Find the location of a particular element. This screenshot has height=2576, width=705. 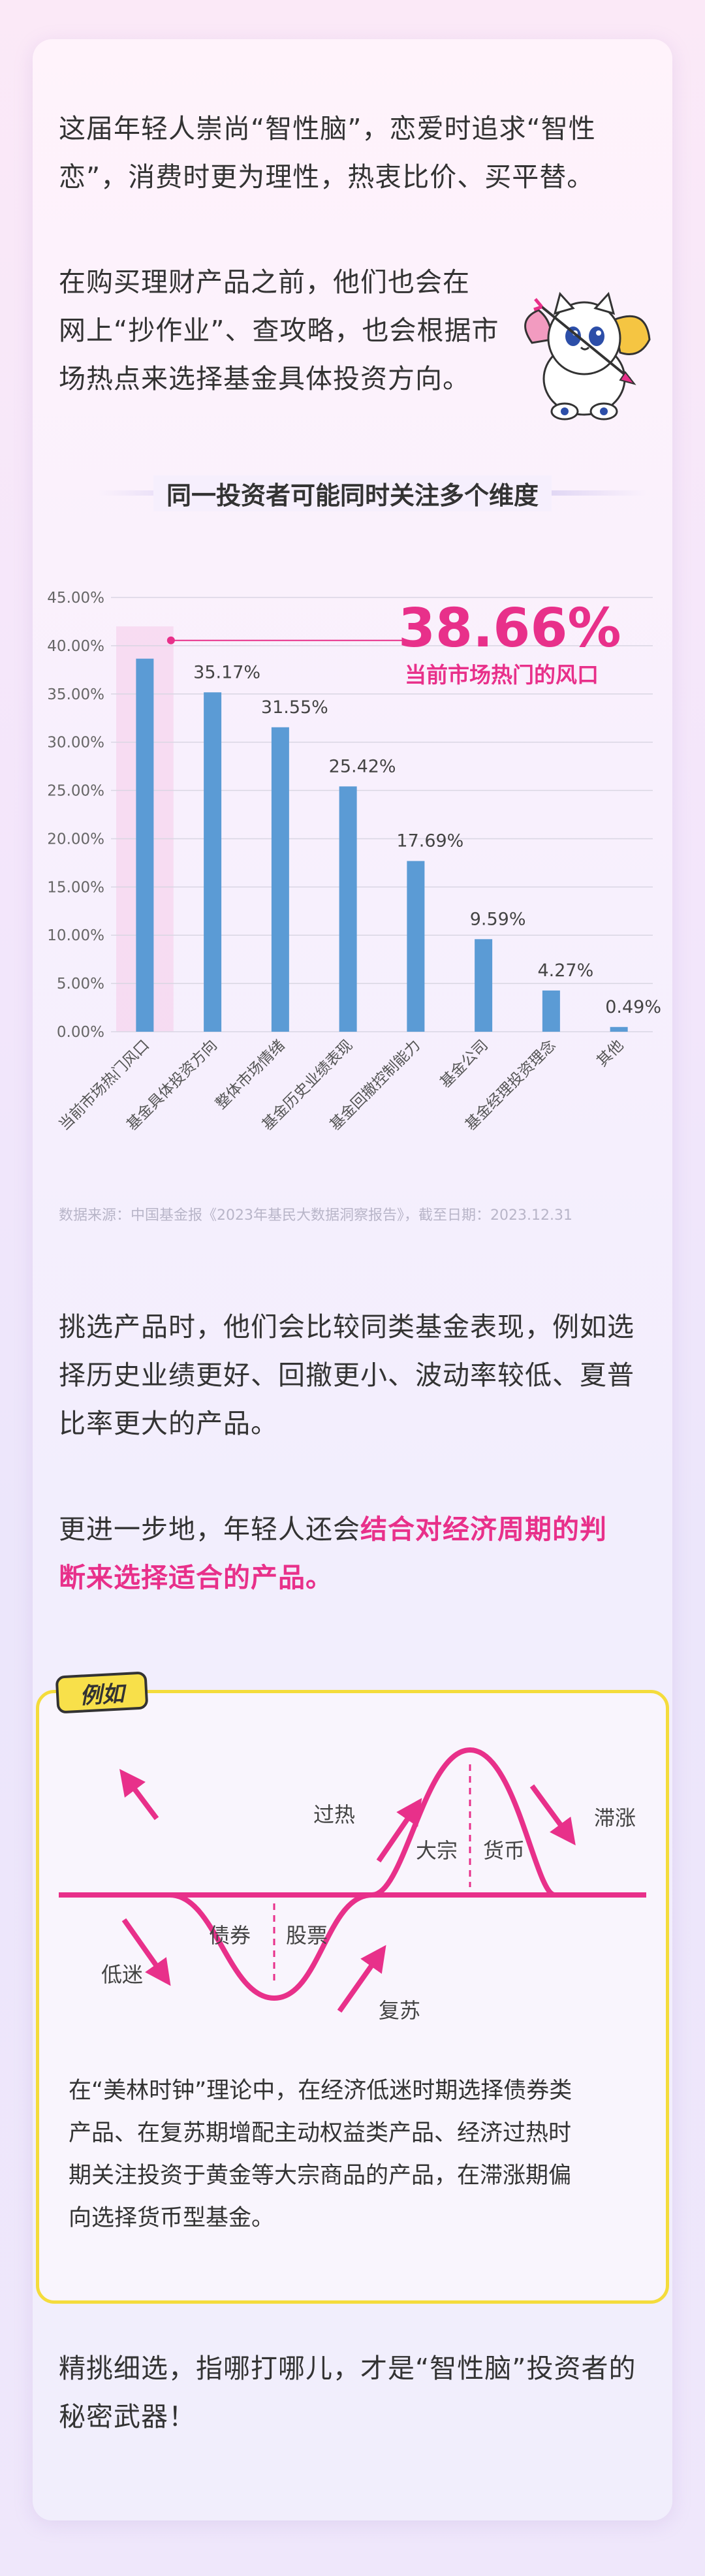

y-tick-label: 25.00% is located at coordinates (75, 792).